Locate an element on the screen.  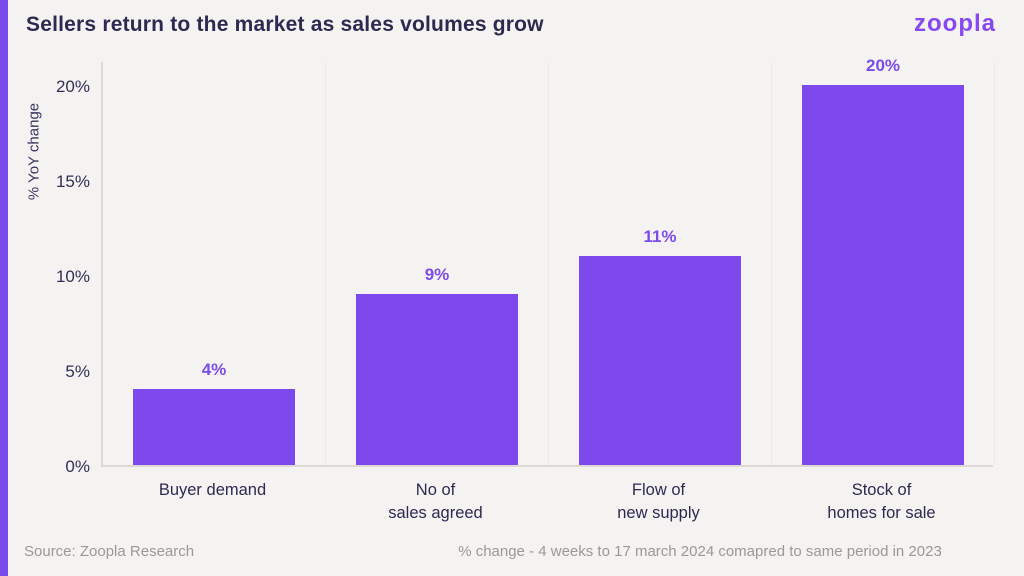
bar-value-label: 4% is located at coordinates (214, 369).